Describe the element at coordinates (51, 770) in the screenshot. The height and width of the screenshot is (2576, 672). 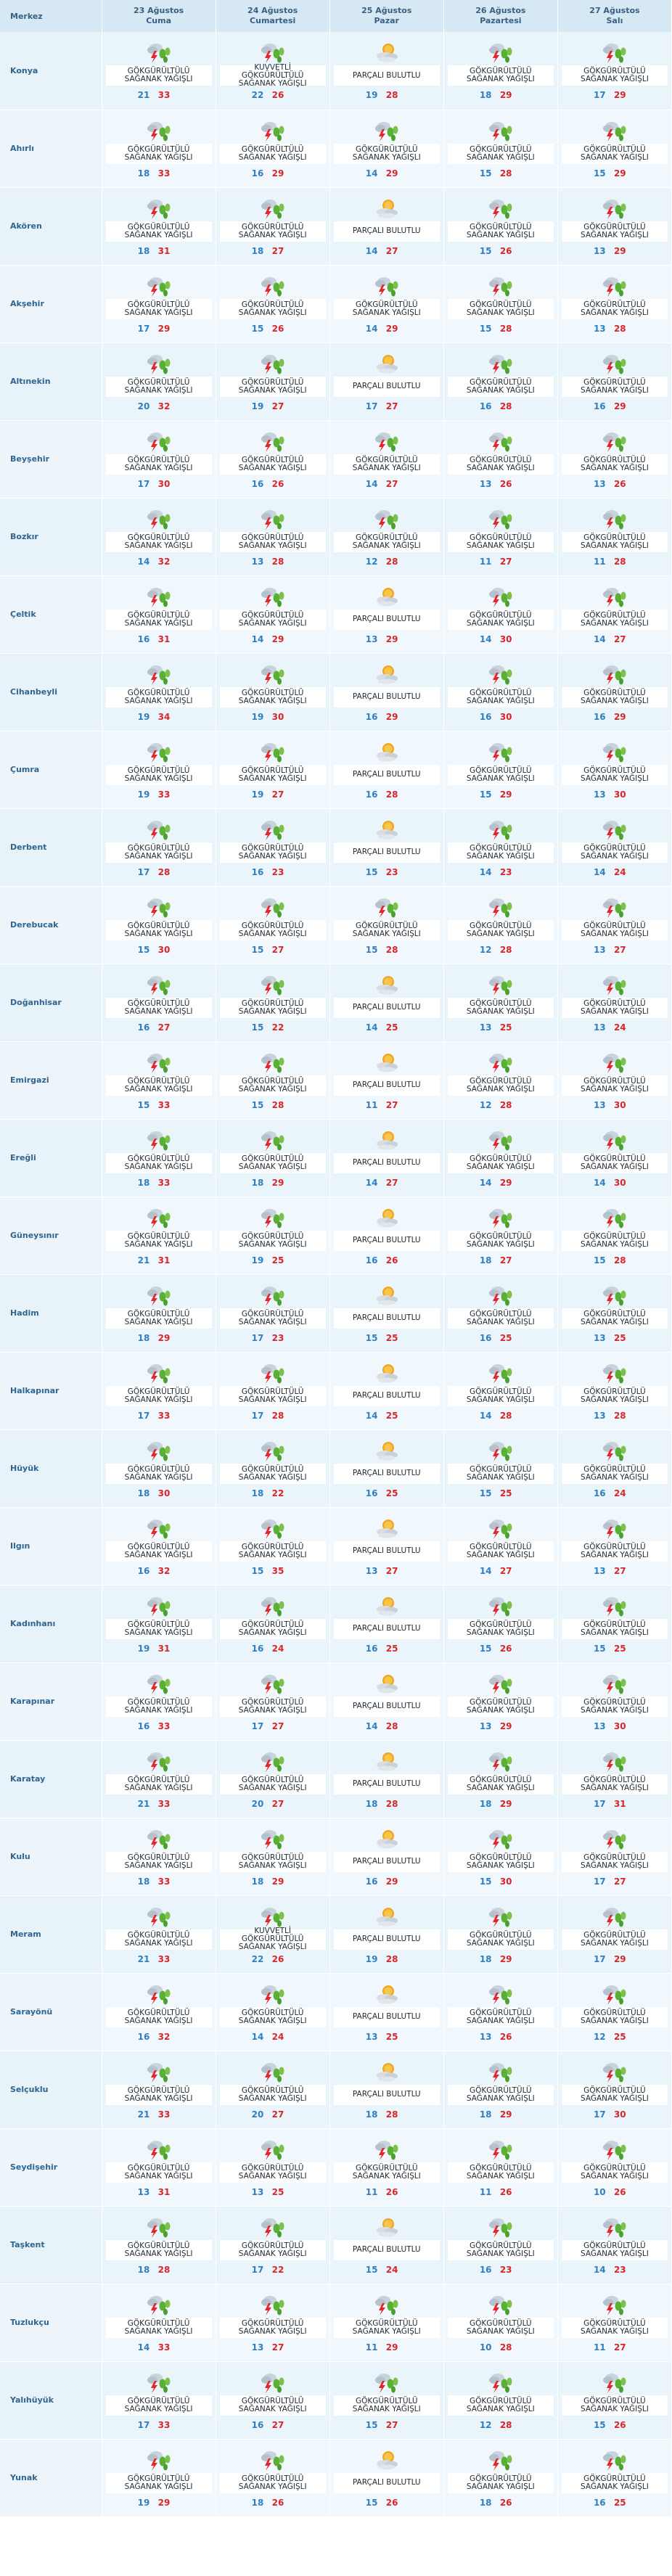
I see `city-name: Çumra` at that location.